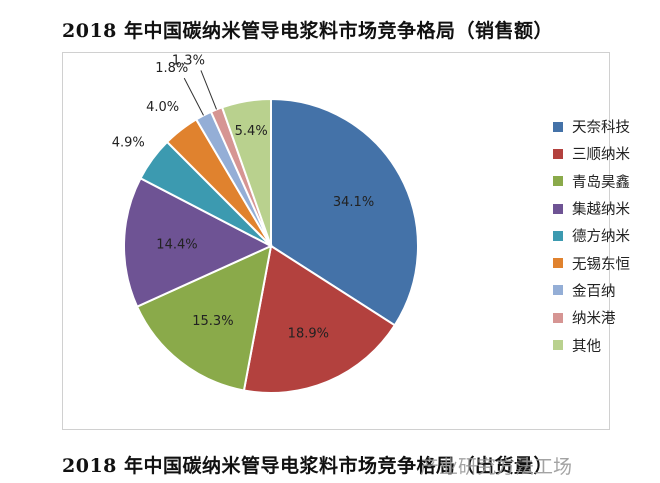 This screenshot has height=483, width=660. What do you see at coordinates (212, 321) in the screenshot?
I see `pie-data-label: 15.3%` at bounding box center [212, 321].